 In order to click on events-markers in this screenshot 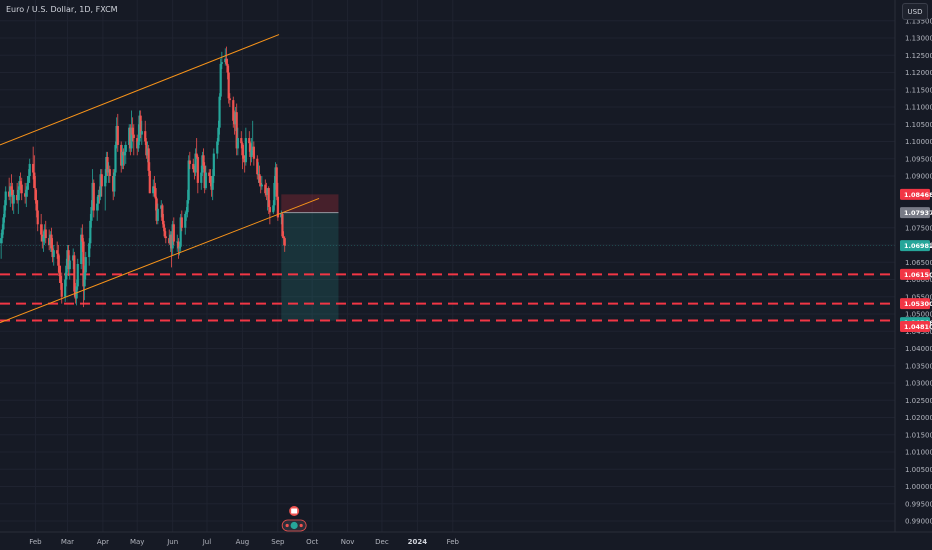, I will do `click(294, 519)`.